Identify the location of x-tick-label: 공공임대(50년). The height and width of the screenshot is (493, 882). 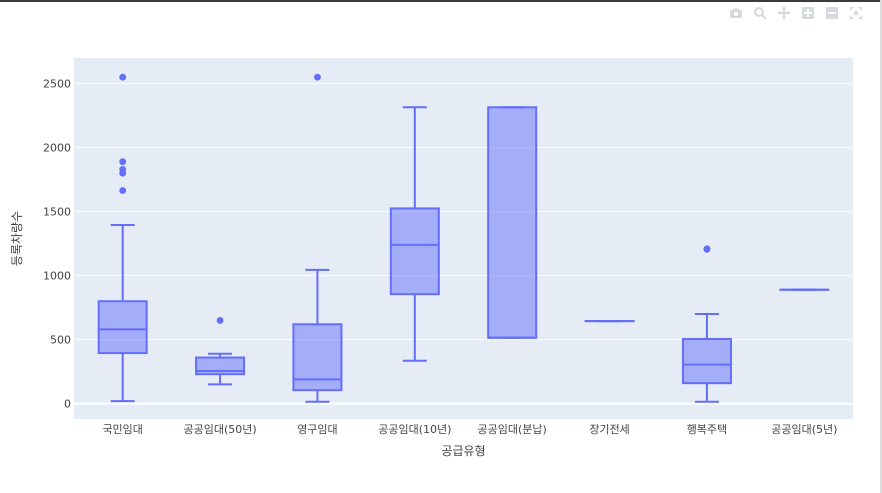
(219, 429).